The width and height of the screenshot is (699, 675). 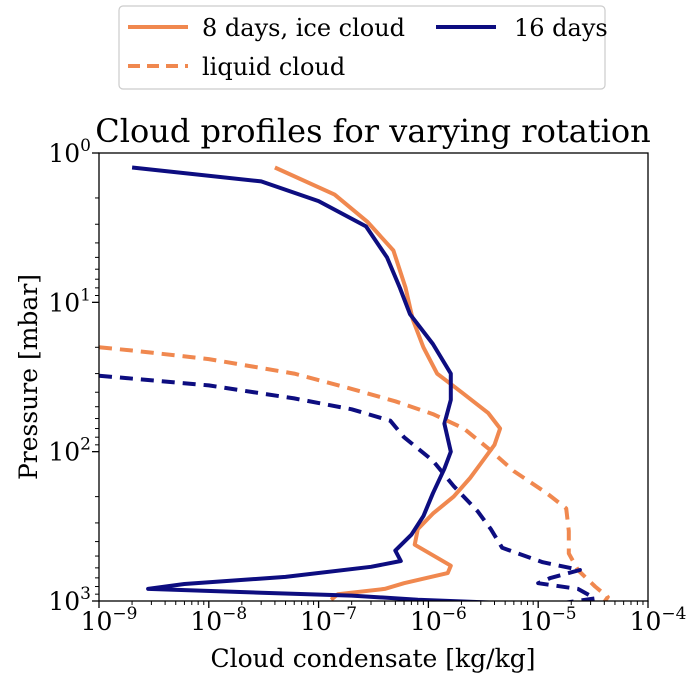 What do you see at coordinates (218, 620) in the screenshot?
I see `x-tick-label-1: 10⁻⁸` at bounding box center [218, 620].